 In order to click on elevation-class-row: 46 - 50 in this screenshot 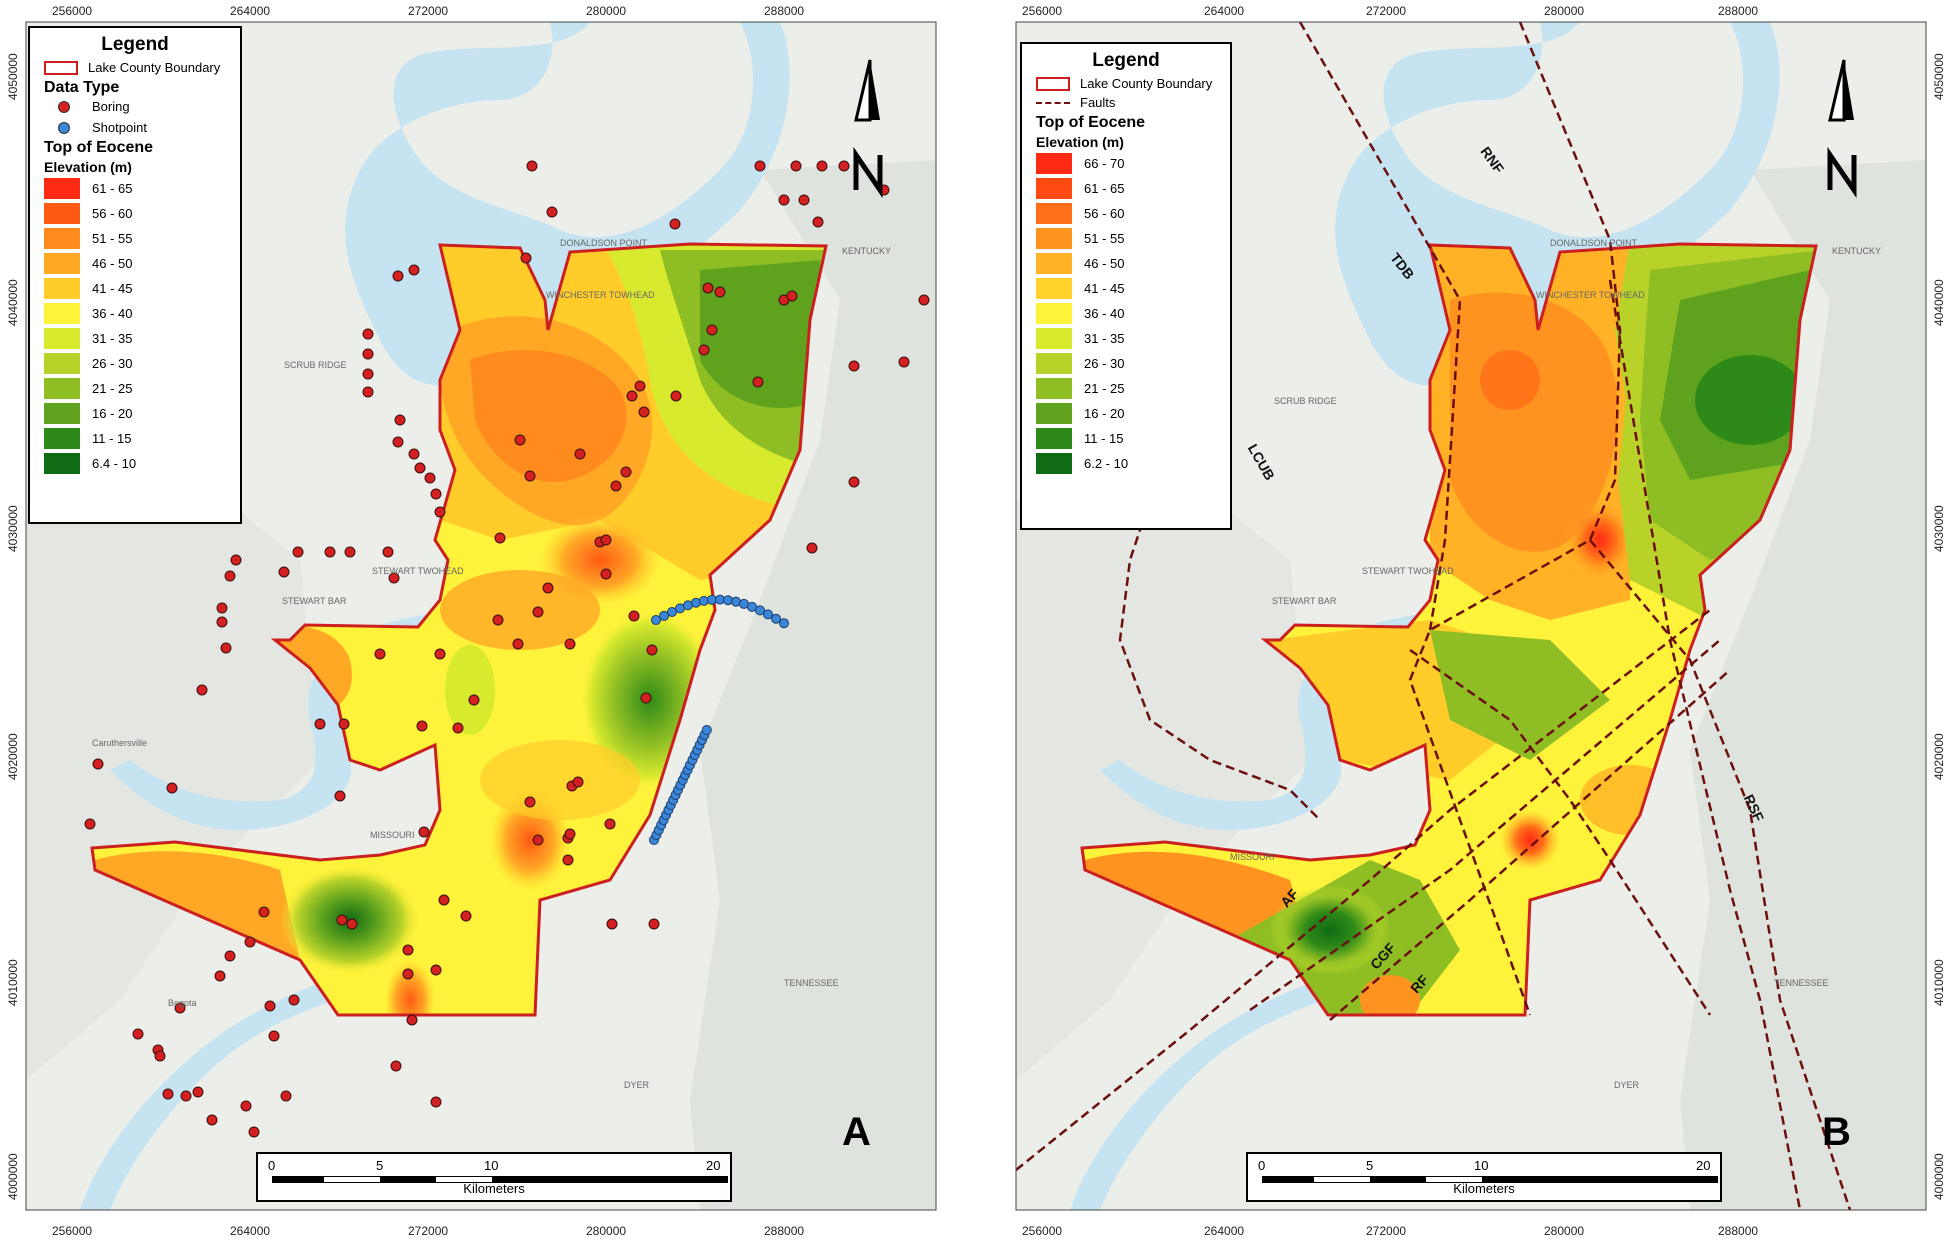, I will do `click(1133, 263)`.